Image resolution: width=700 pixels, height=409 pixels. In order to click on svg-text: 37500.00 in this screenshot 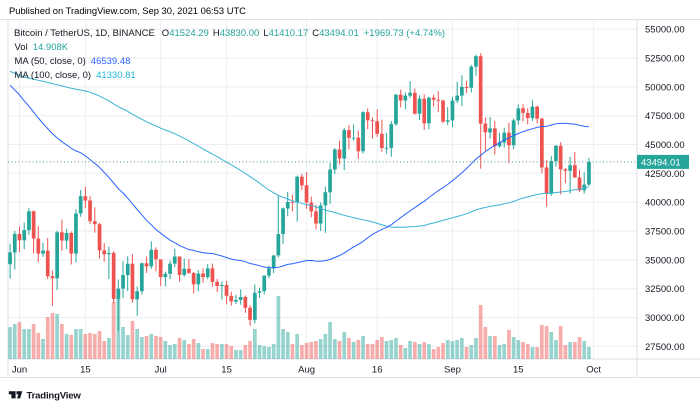, I will do `click(665, 232)`.